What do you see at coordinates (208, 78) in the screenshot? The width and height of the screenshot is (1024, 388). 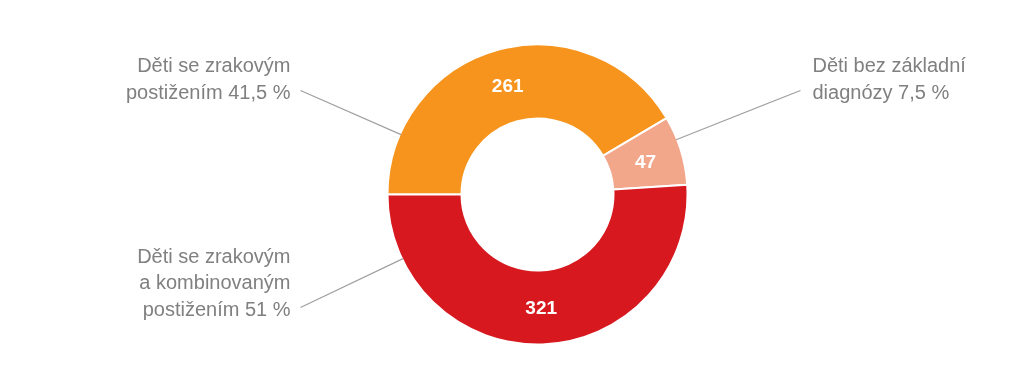 I see `slice-label: Děti se zrakovým postižením 41,5 %` at bounding box center [208, 78].